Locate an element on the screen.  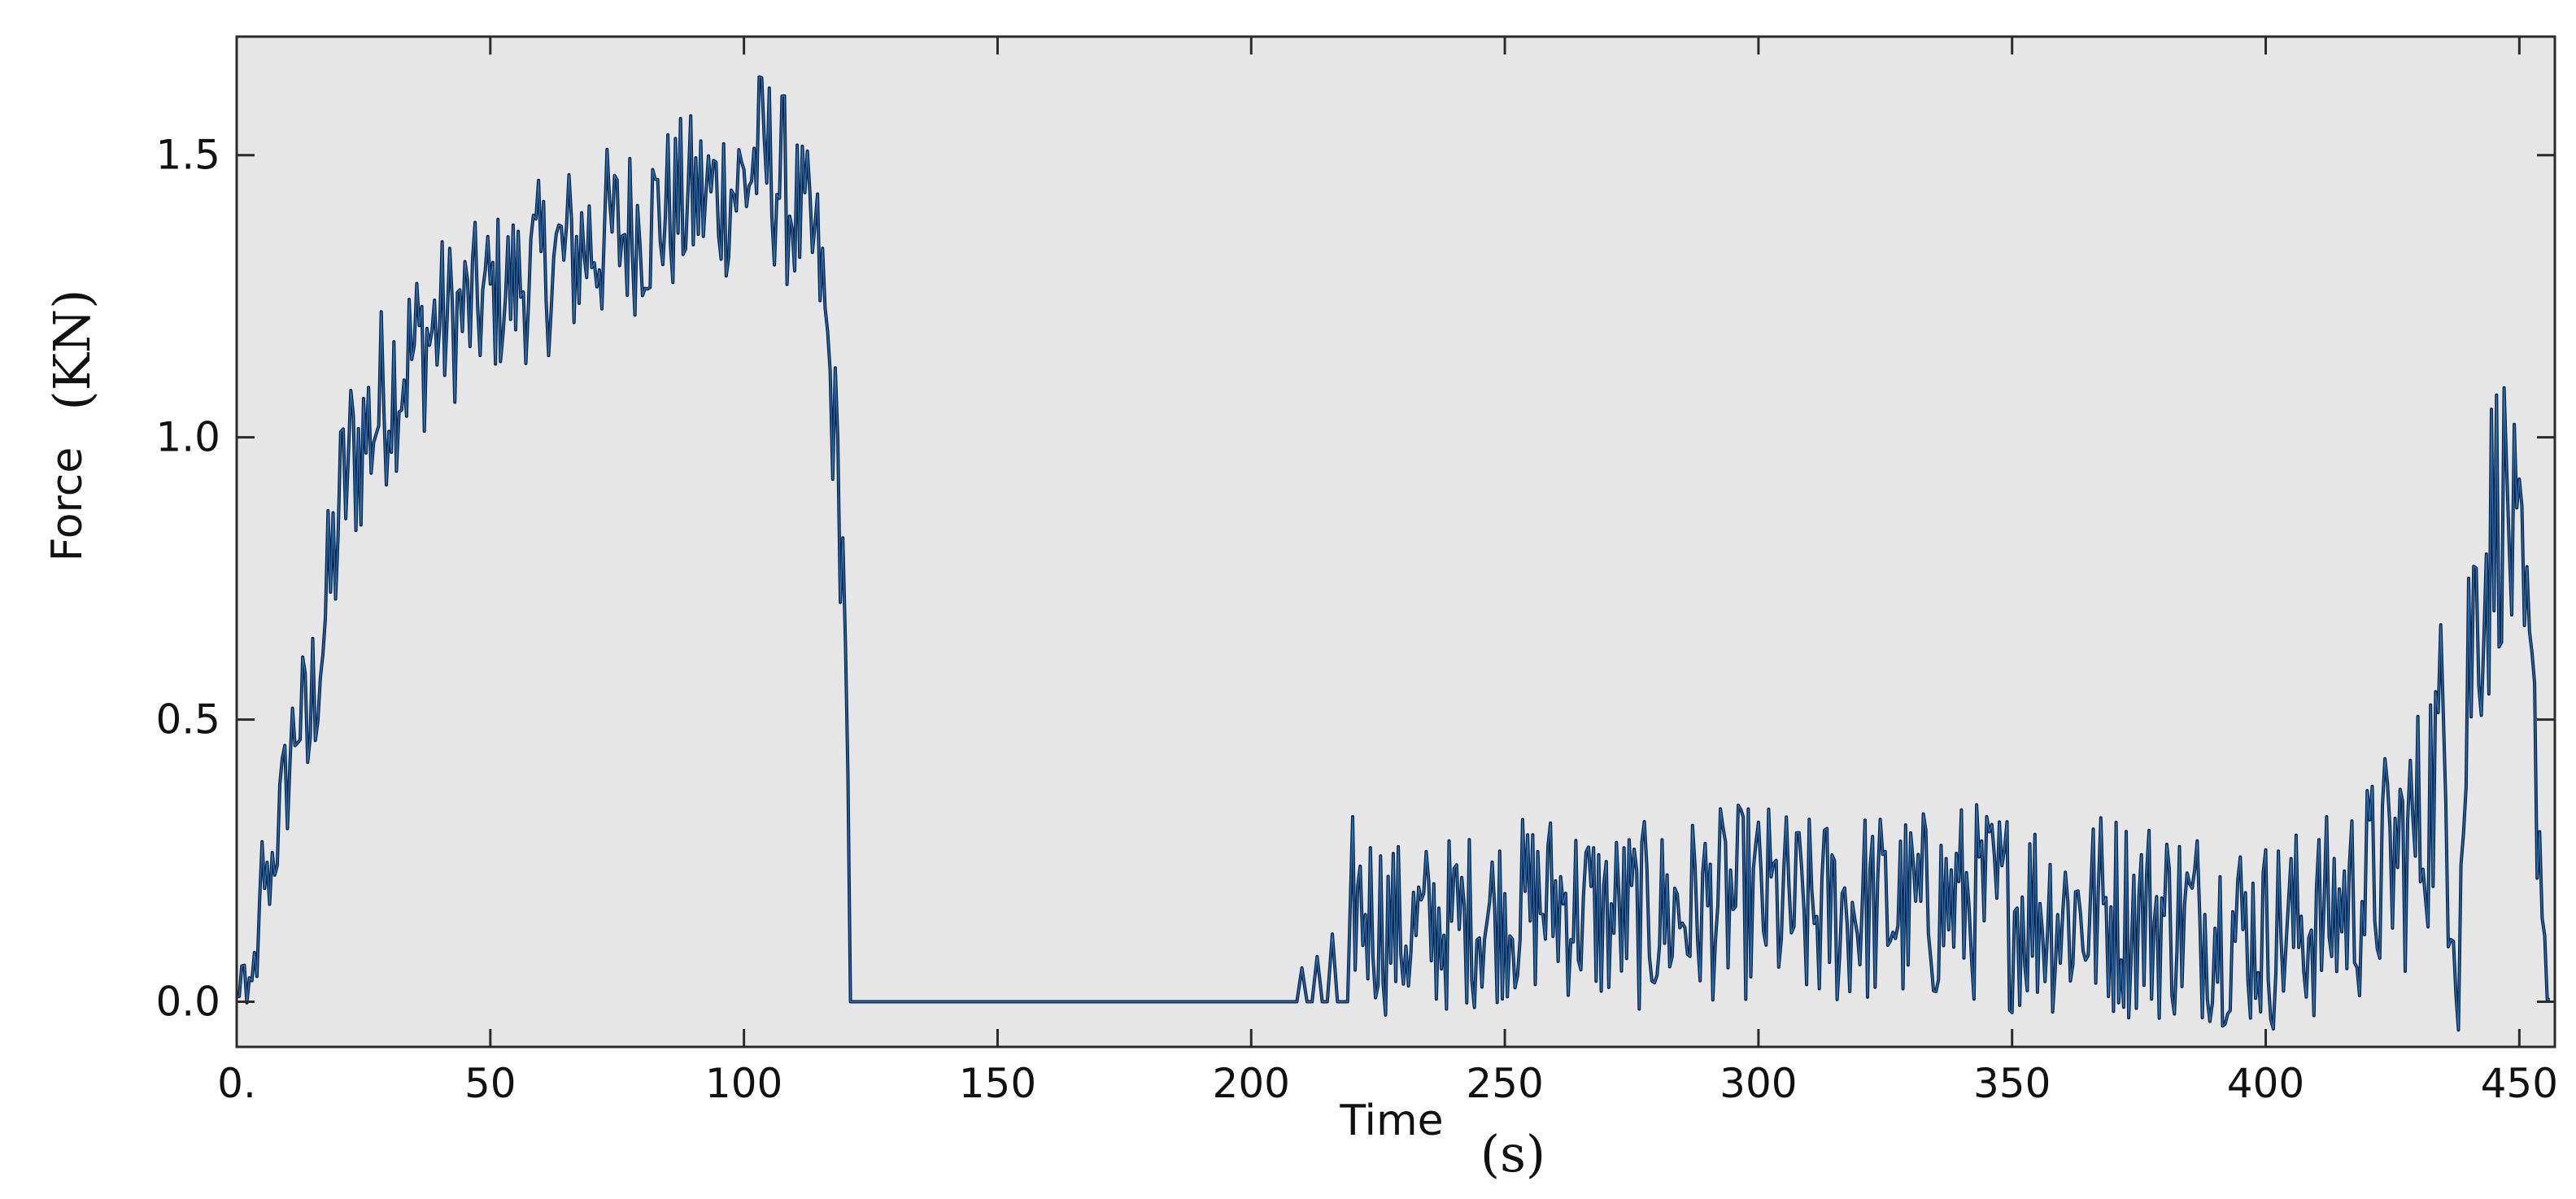
x-axis-label: Time is located at coordinates (1391, 1121).